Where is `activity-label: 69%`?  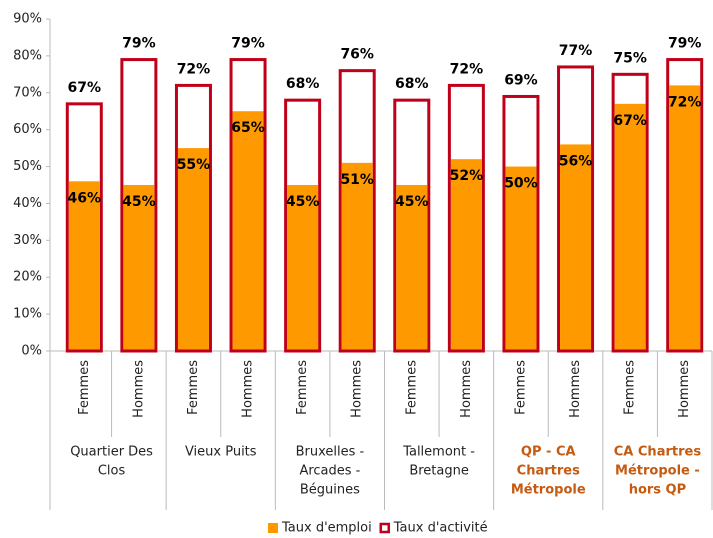
activity-label: 69% is located at coordinates (521, 80).